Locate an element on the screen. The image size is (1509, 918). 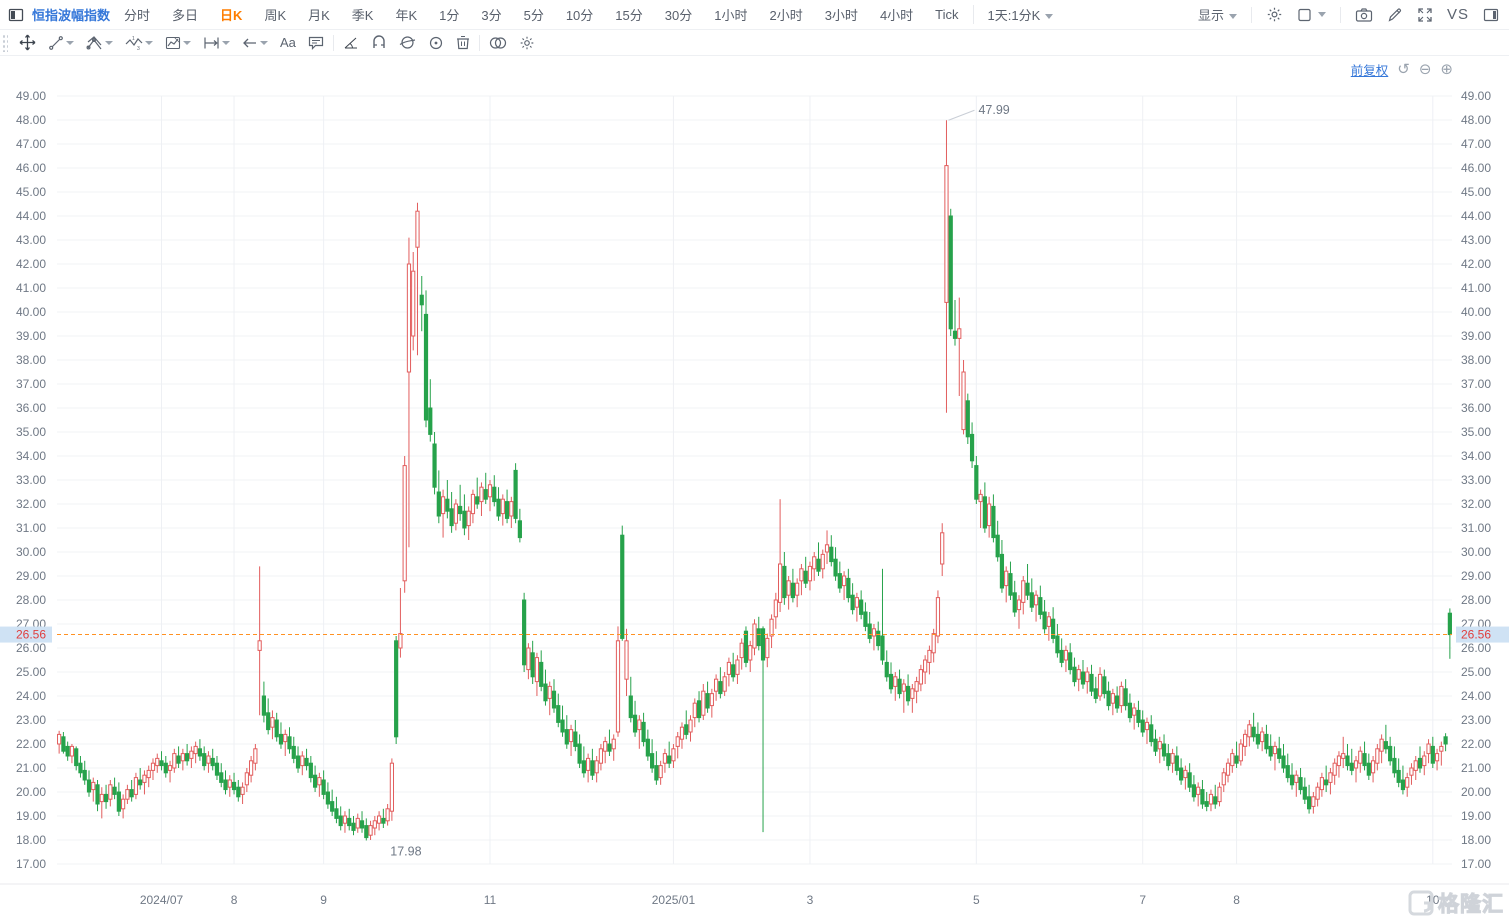
svg-text: 24.00 is located at coordinates (1476, 696).